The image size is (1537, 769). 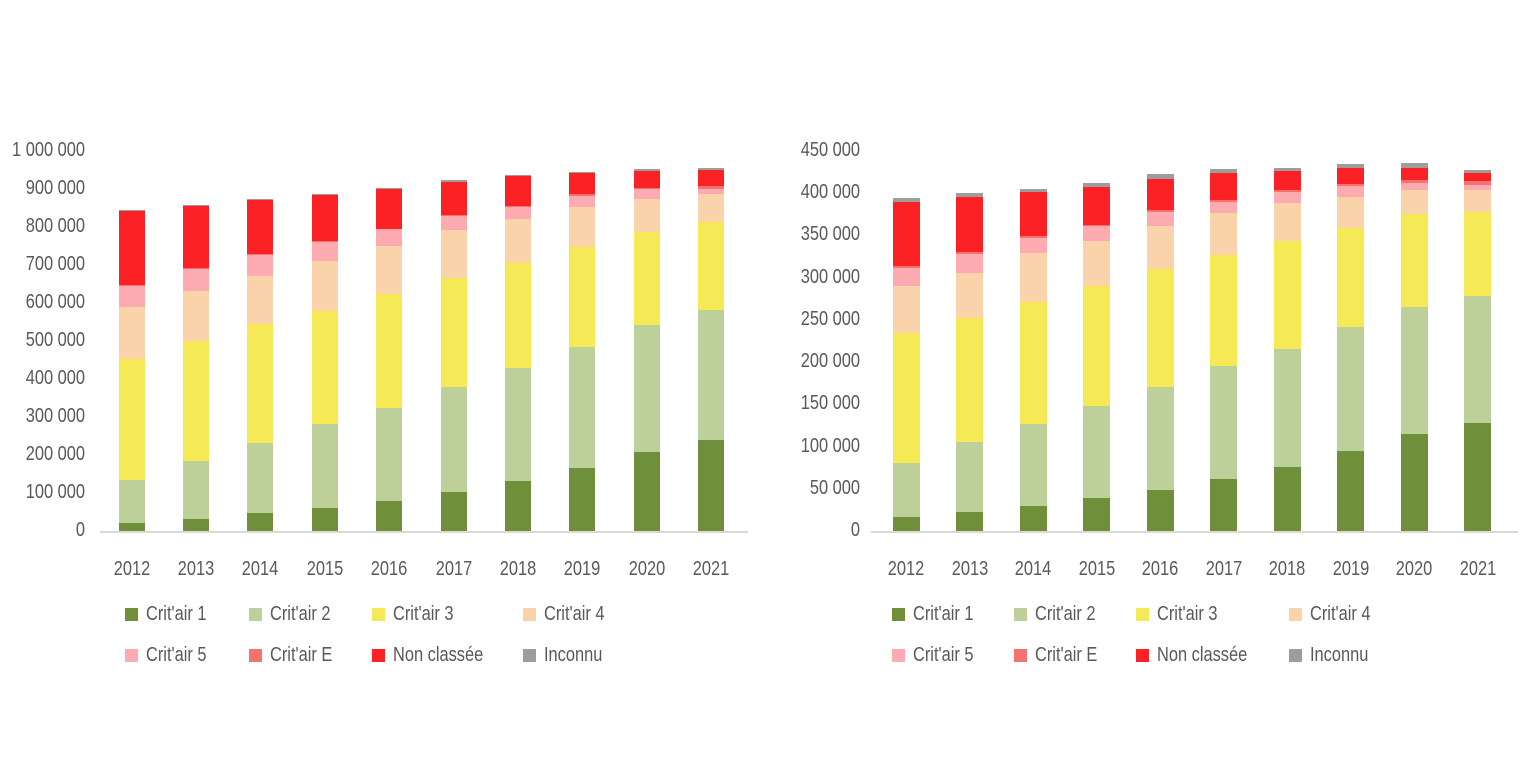 What do you see at coordinates (424, 532) in the screenshot?
I see `x-axis-line` at bounding box center [424, 532].